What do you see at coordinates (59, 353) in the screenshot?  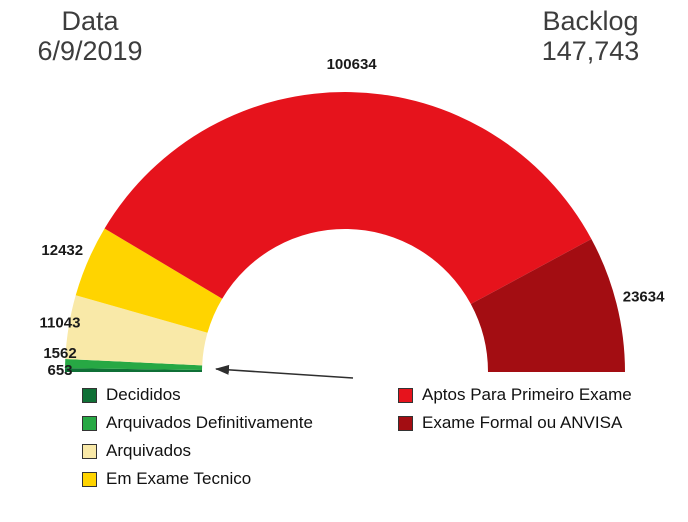 I see `value-label: 1562` at bounding box center [59, 353].